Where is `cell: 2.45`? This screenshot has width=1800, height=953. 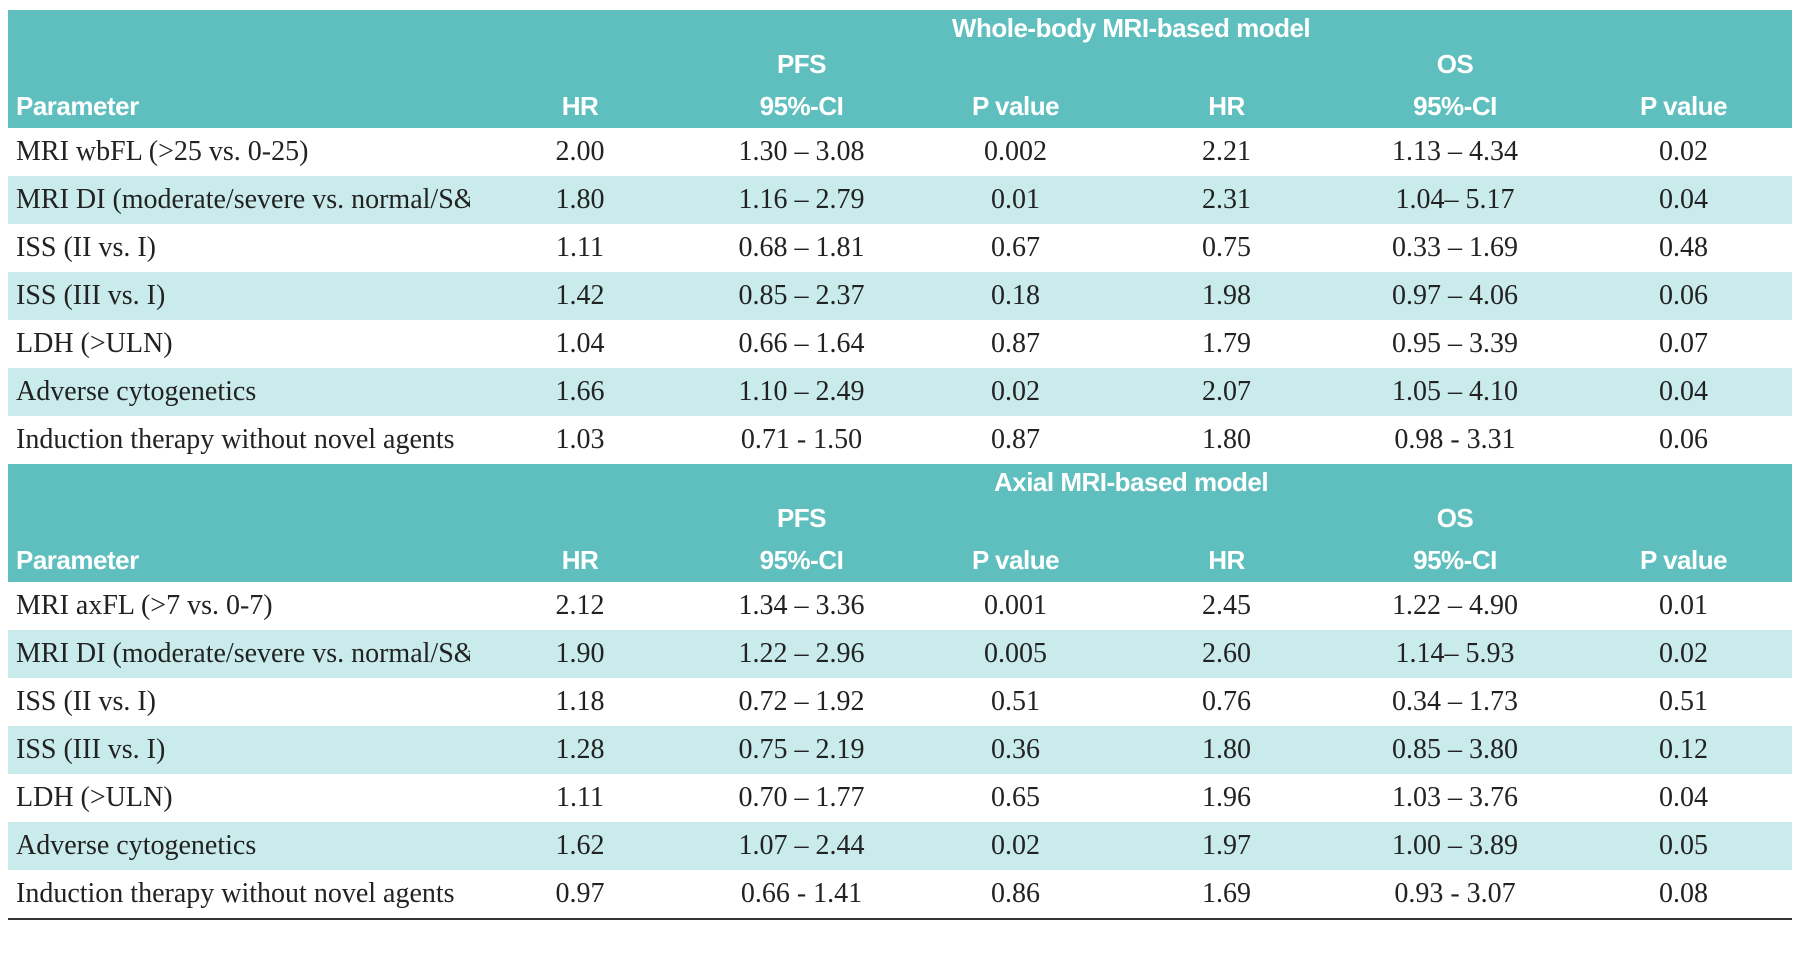
cell: 2.45 is located at coordinates (1226, 605).